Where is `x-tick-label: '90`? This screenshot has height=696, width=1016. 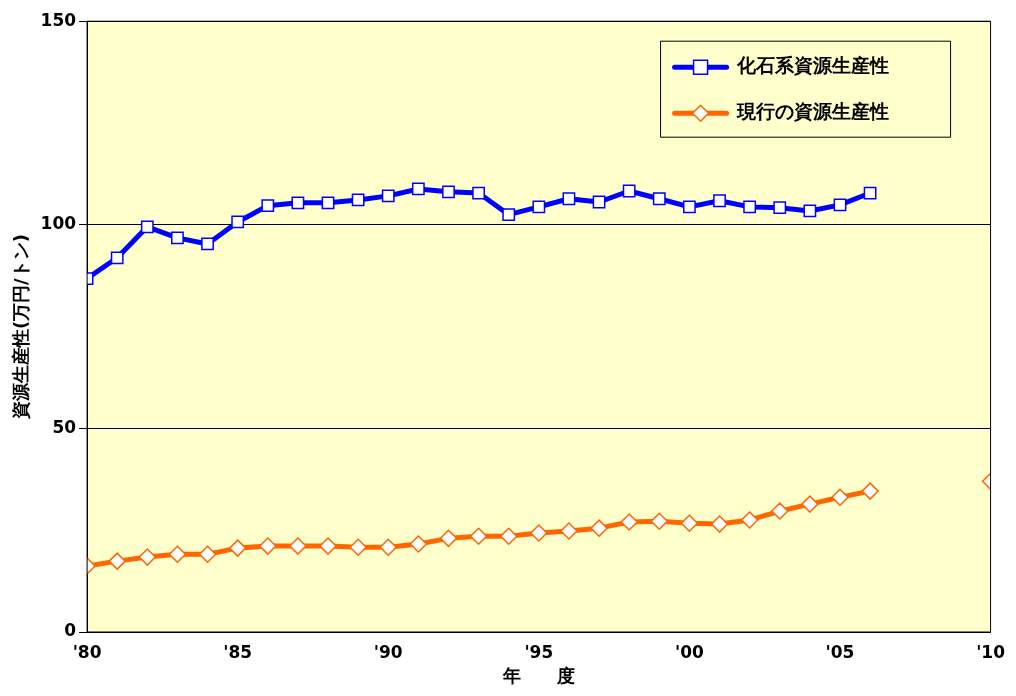 x-tick-label: '90 is located at coordinates (388, 651).